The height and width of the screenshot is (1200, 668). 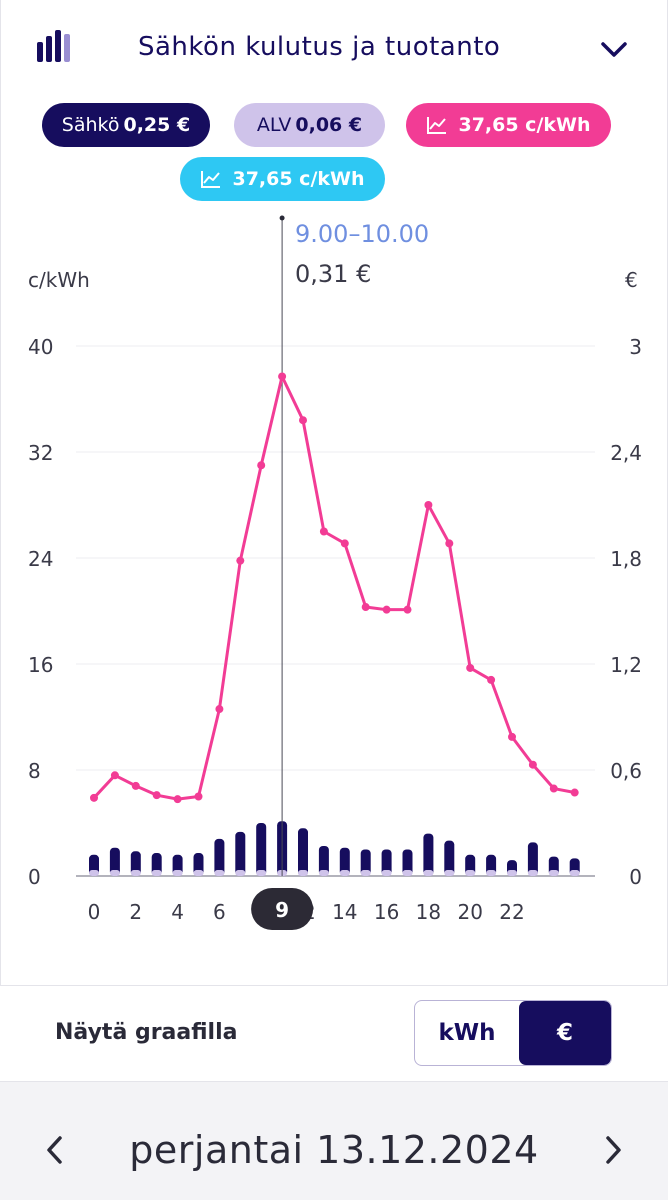 What do you see at coordinates (59, 280) in the screenshot?
I see `left-axis-label: c/kWh` at bounding box center [59, 280].